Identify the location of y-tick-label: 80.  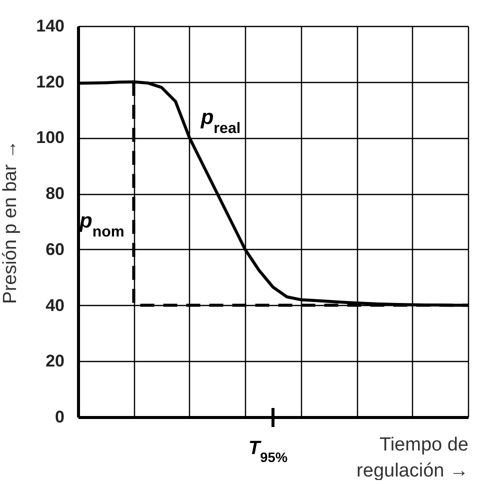
(55, 194).